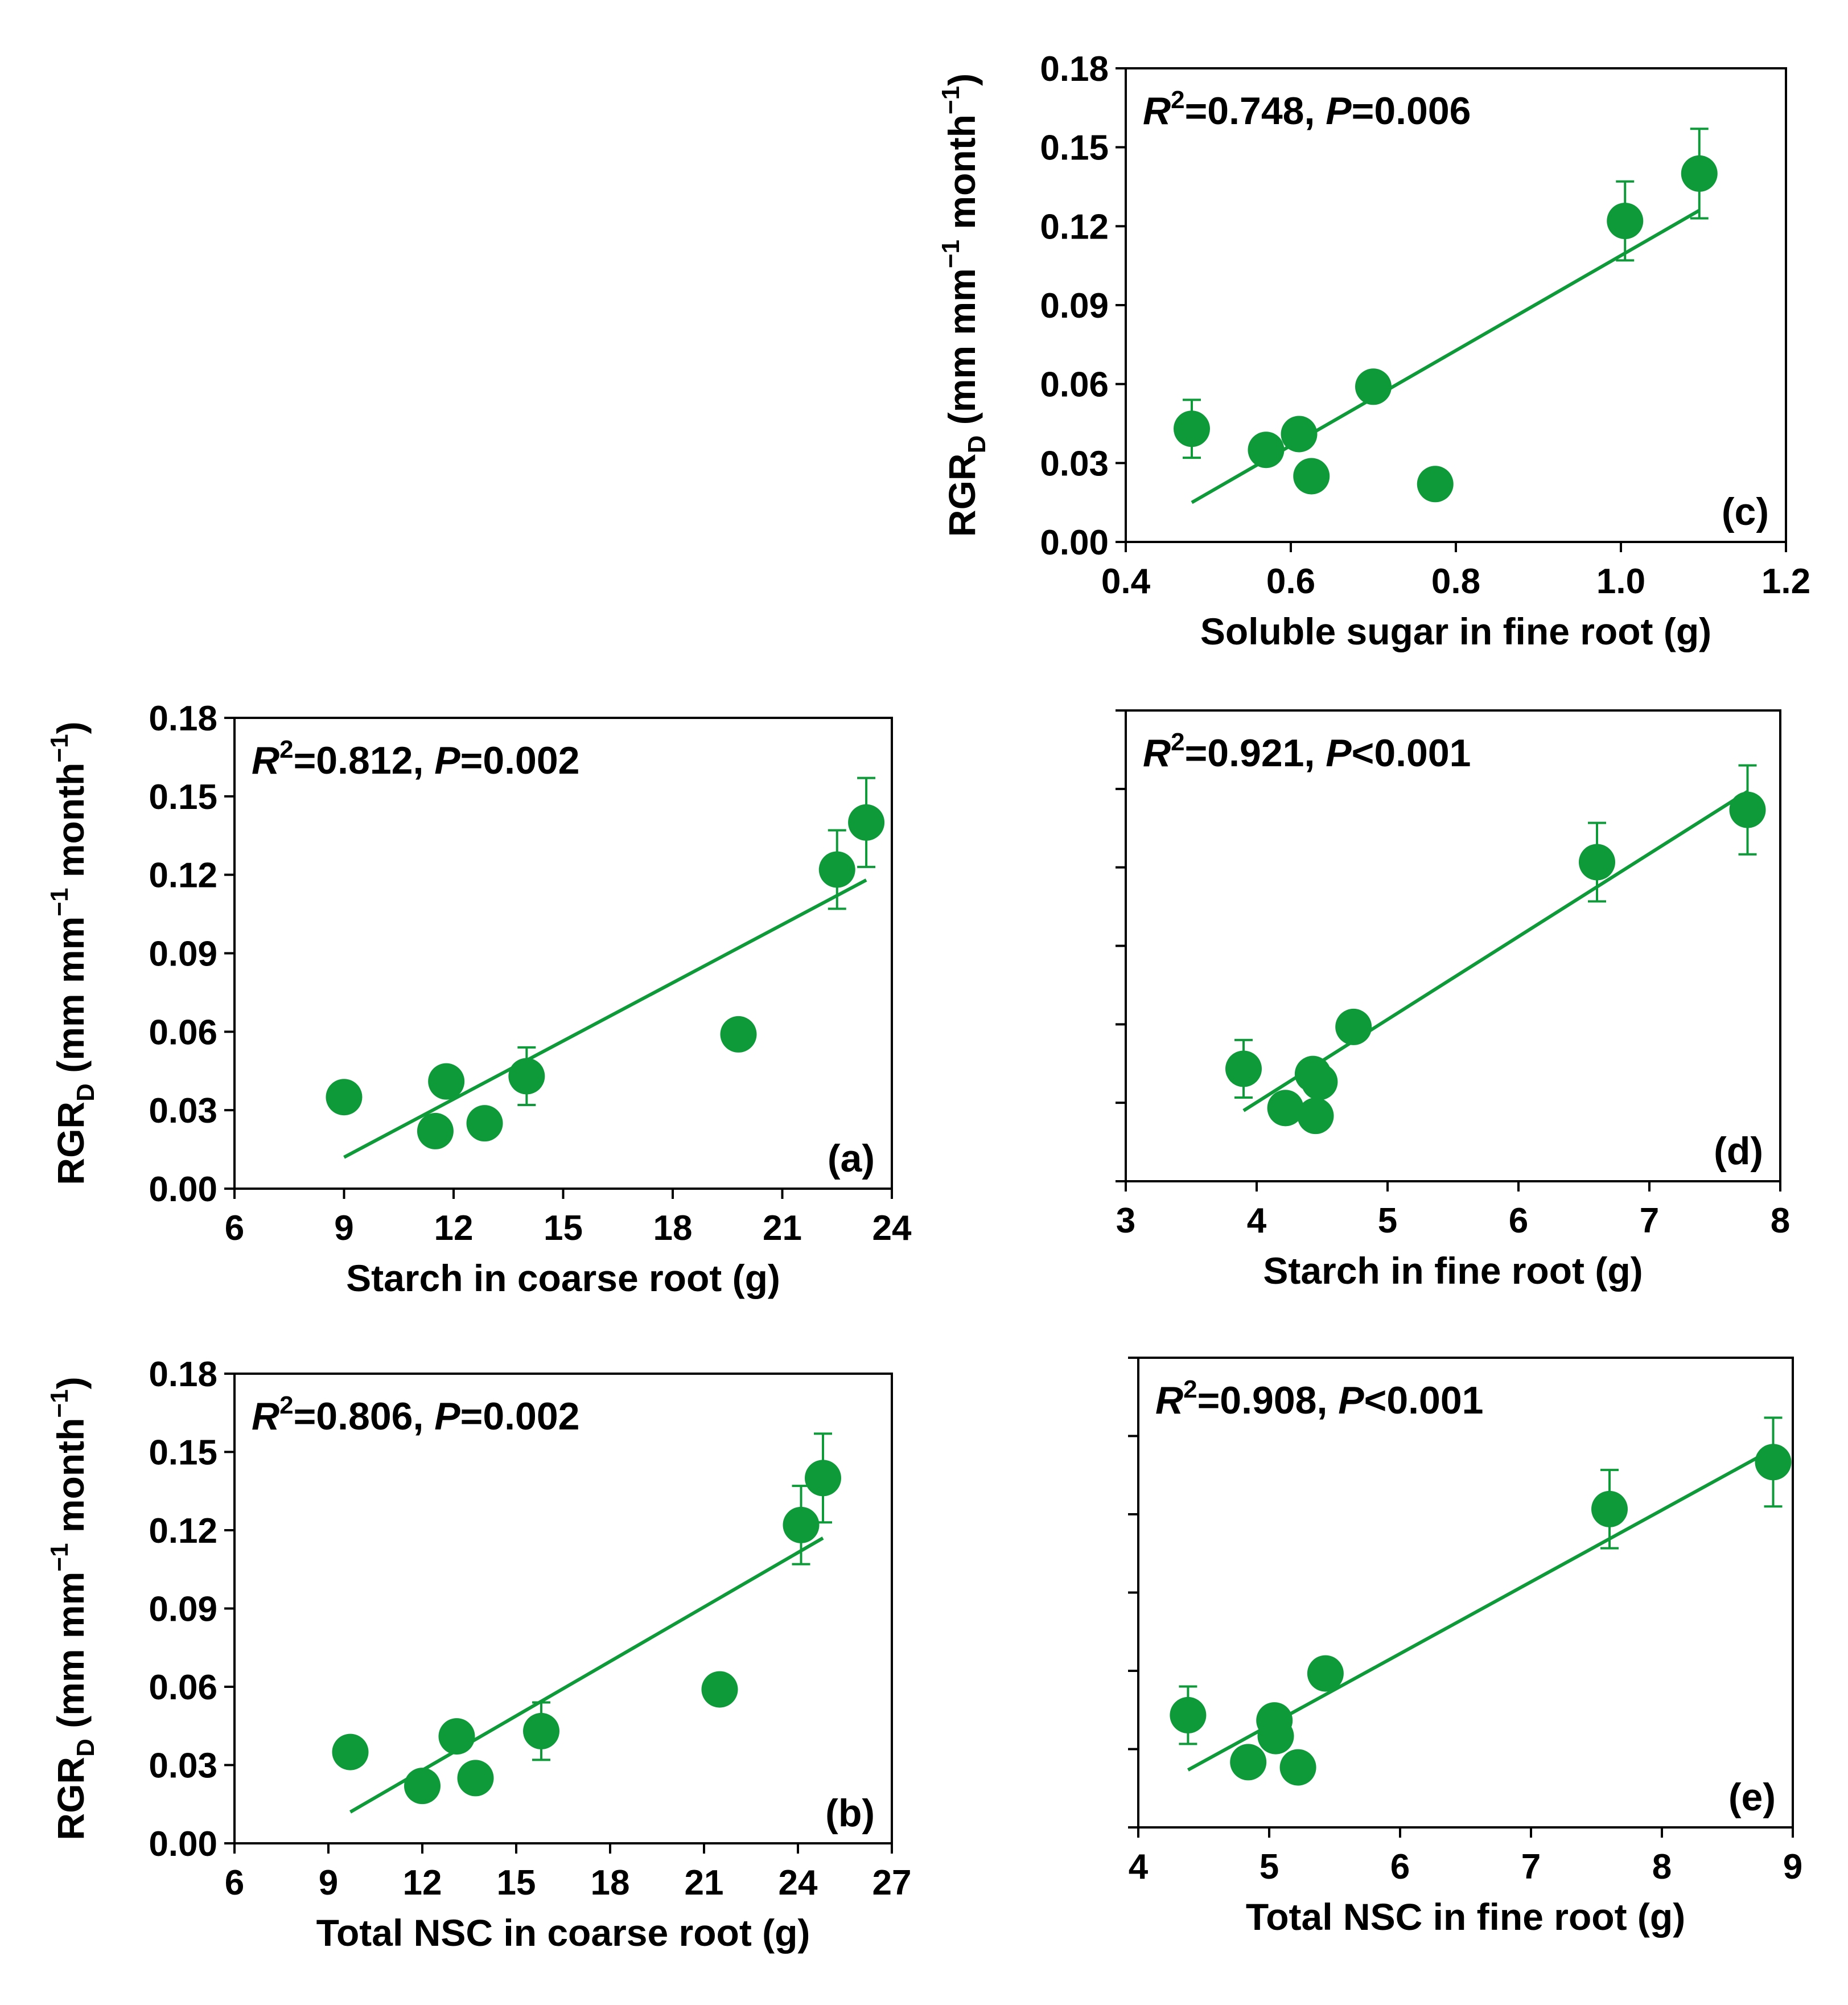  I want to click on stats-annotation: R2=0.748, P=0.006, so click(1307, 110).